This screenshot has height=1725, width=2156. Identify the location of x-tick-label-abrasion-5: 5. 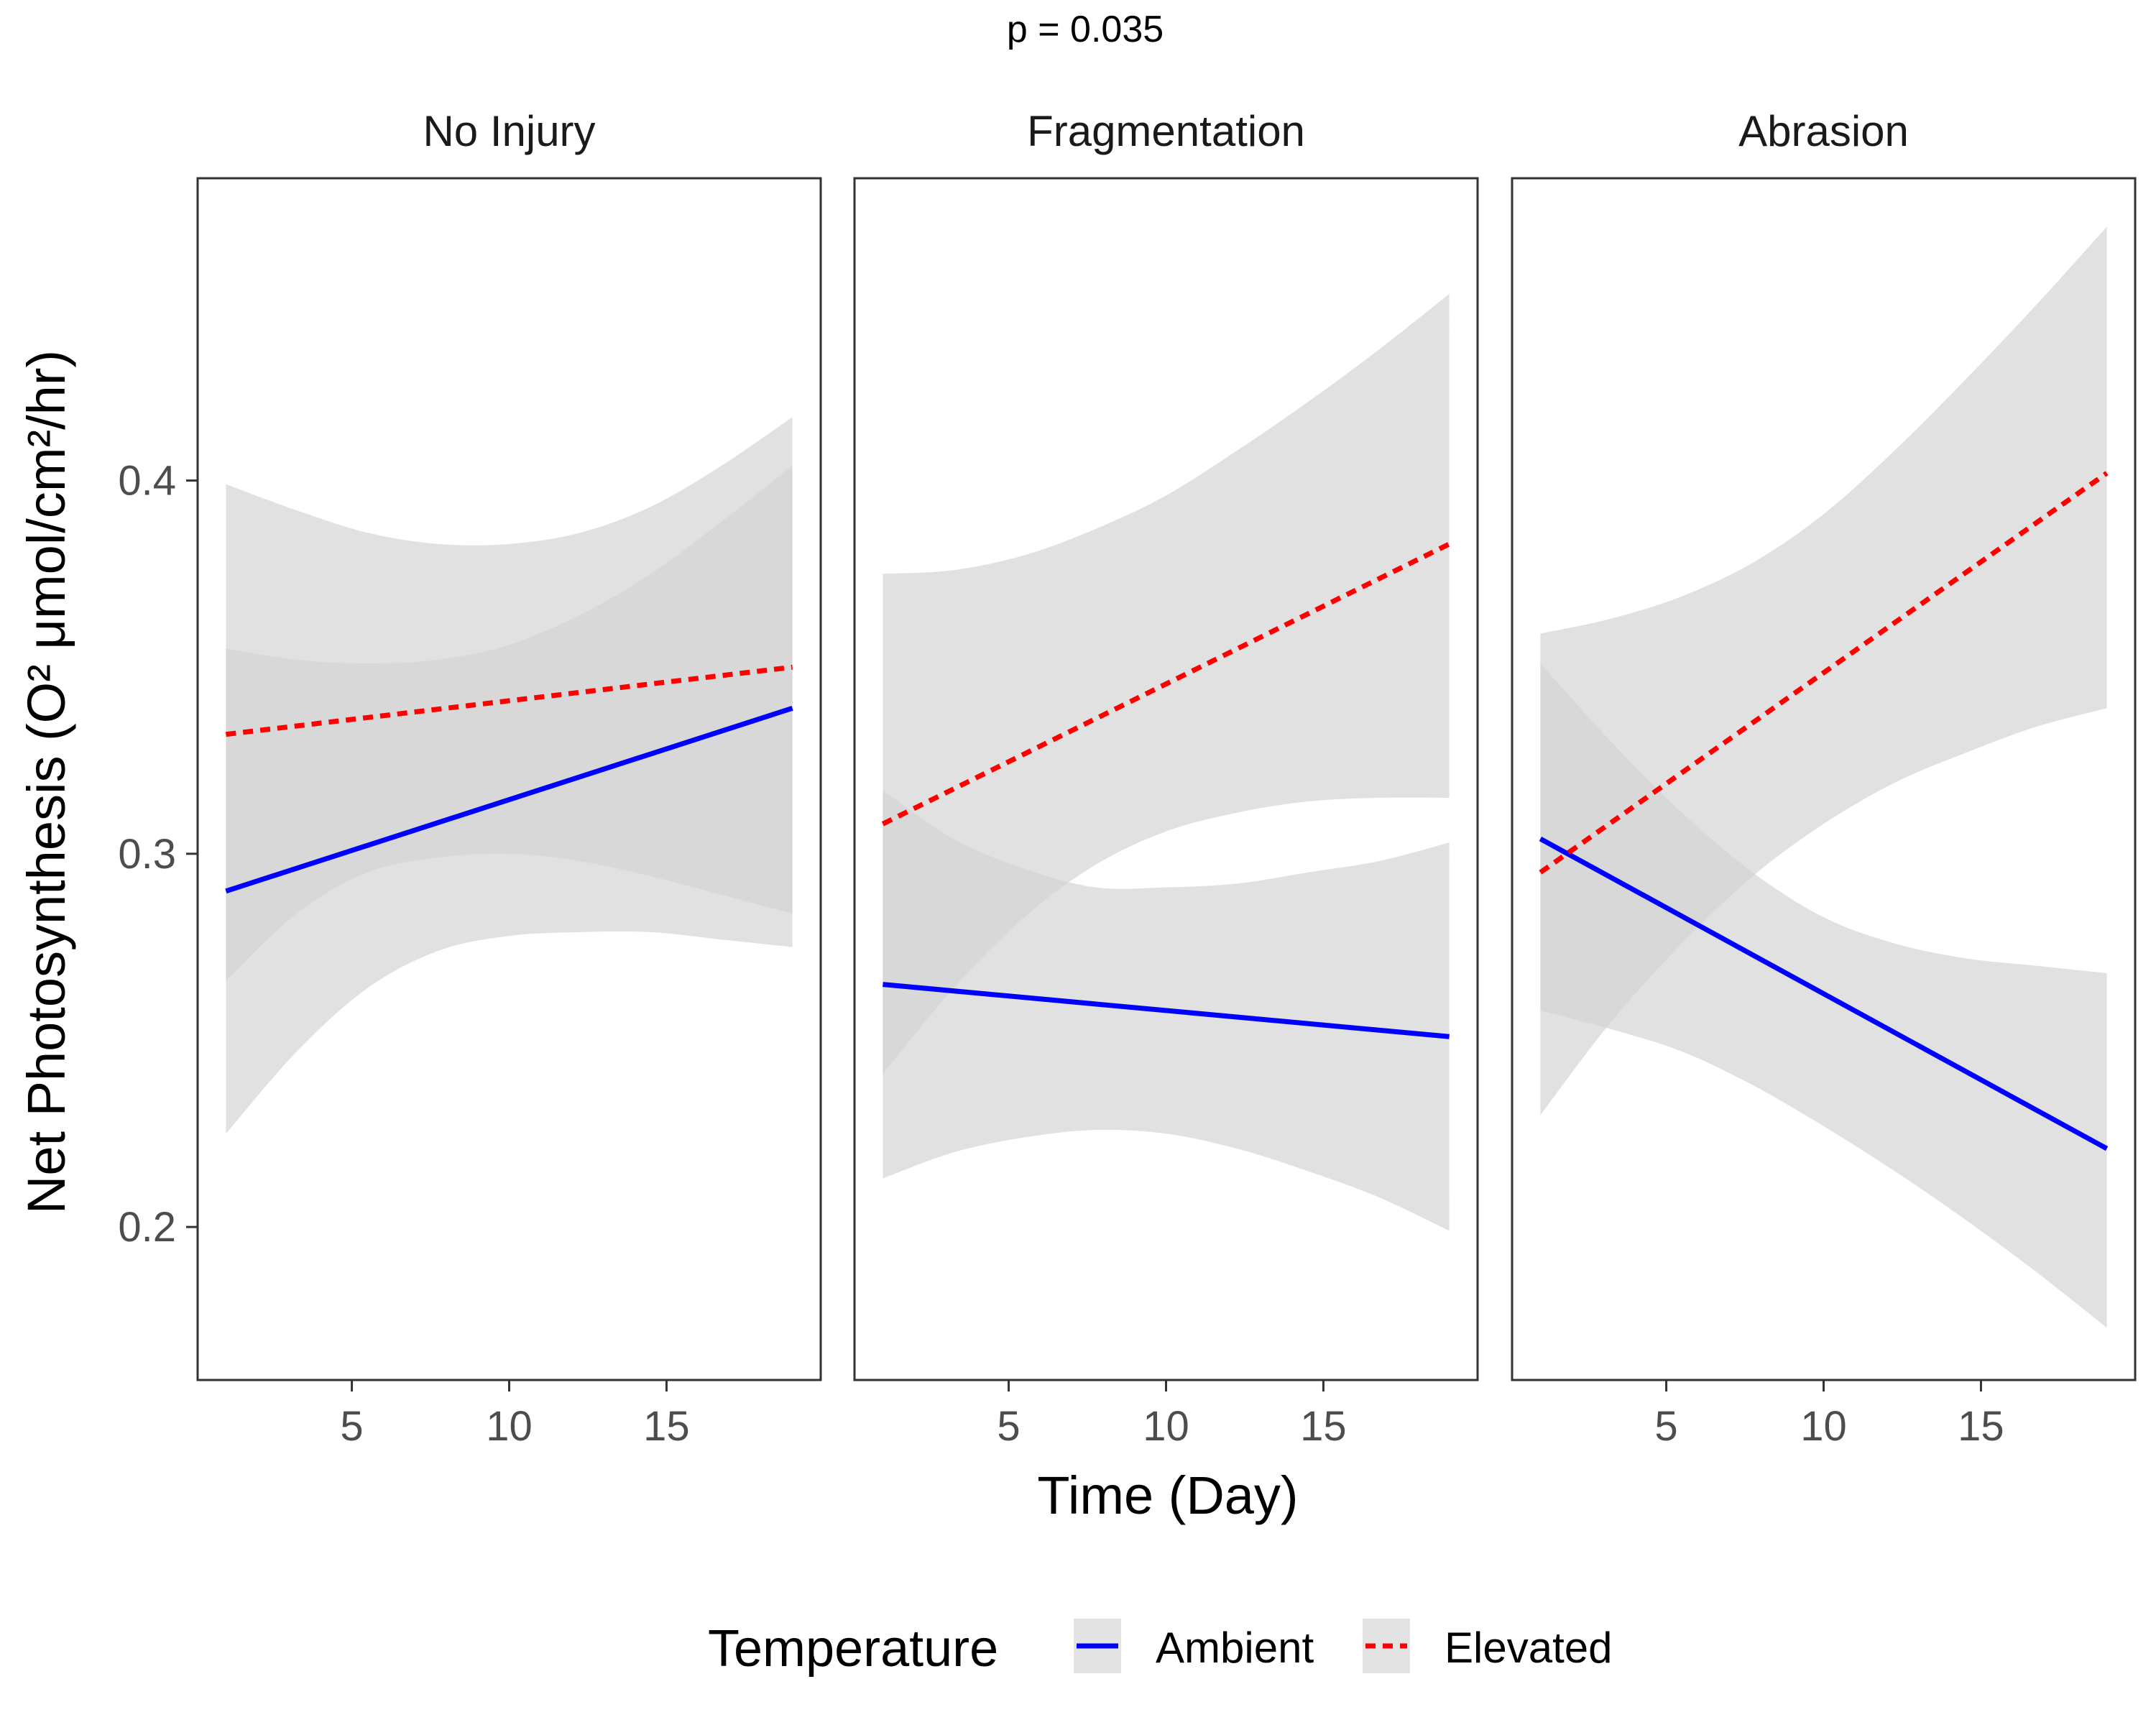
(1665, 1426).